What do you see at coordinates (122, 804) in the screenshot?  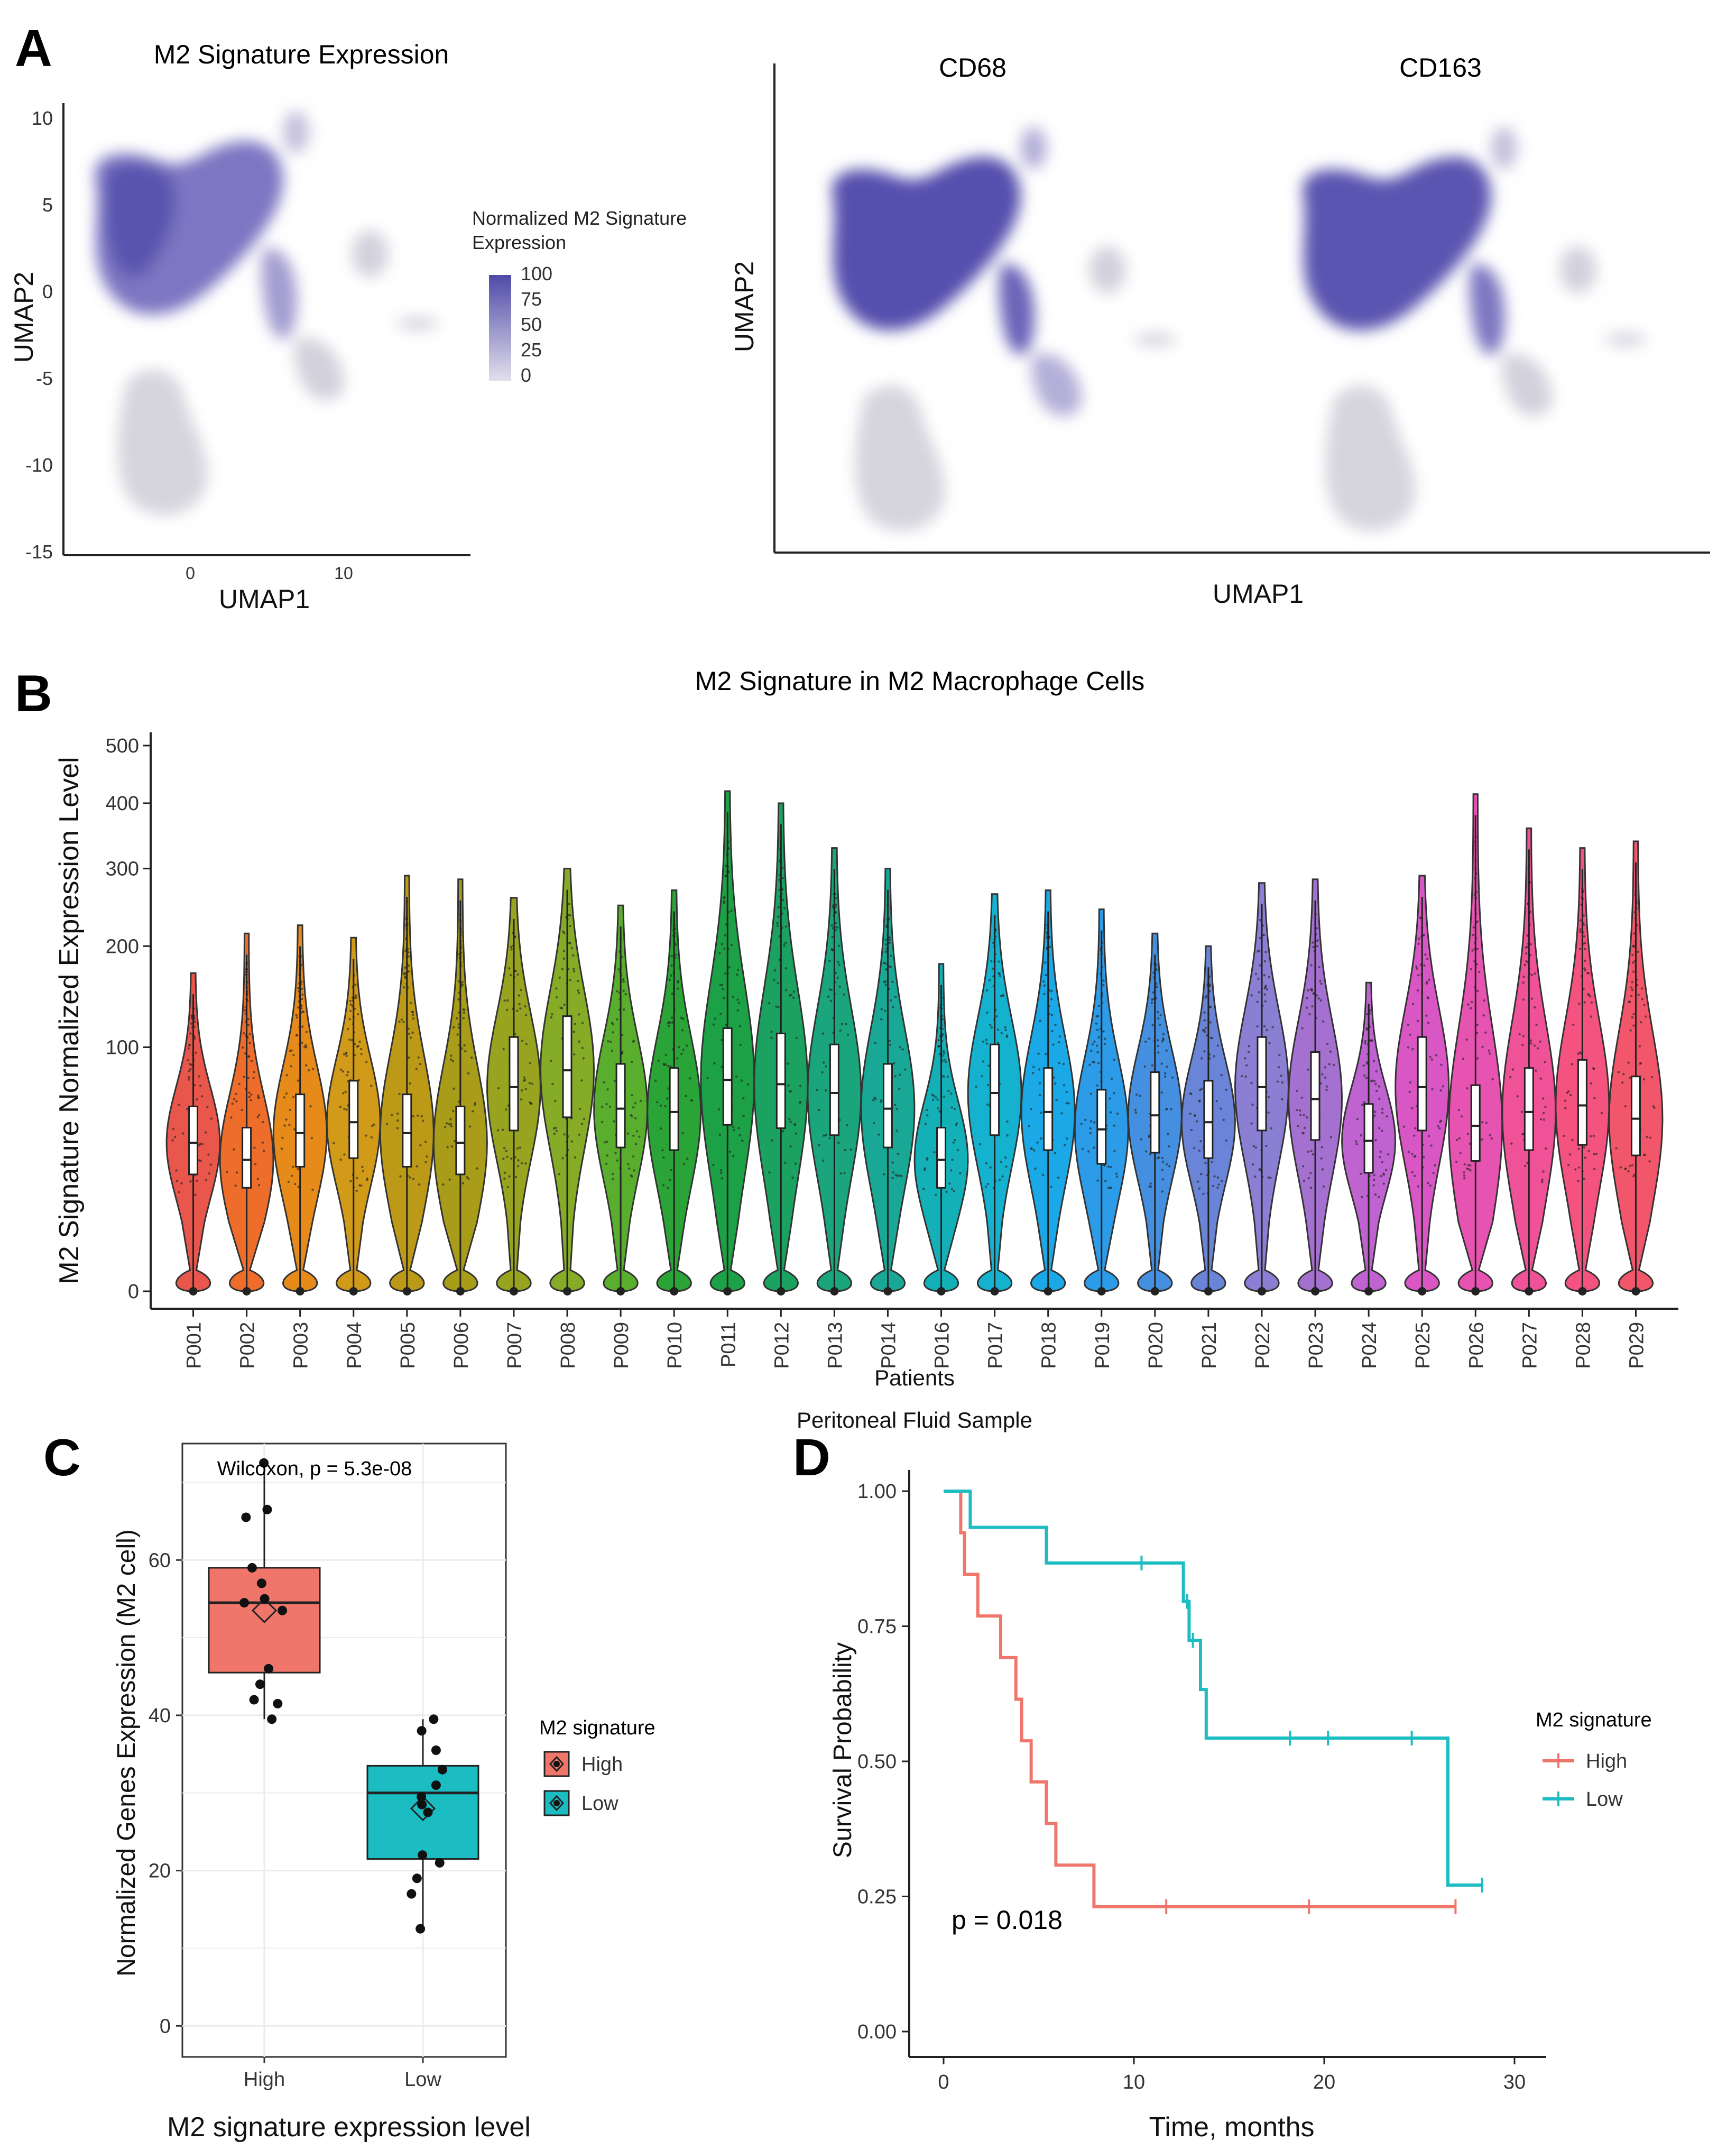 I see `violin-ytick-label: 400` at bounding box center [122, 804].